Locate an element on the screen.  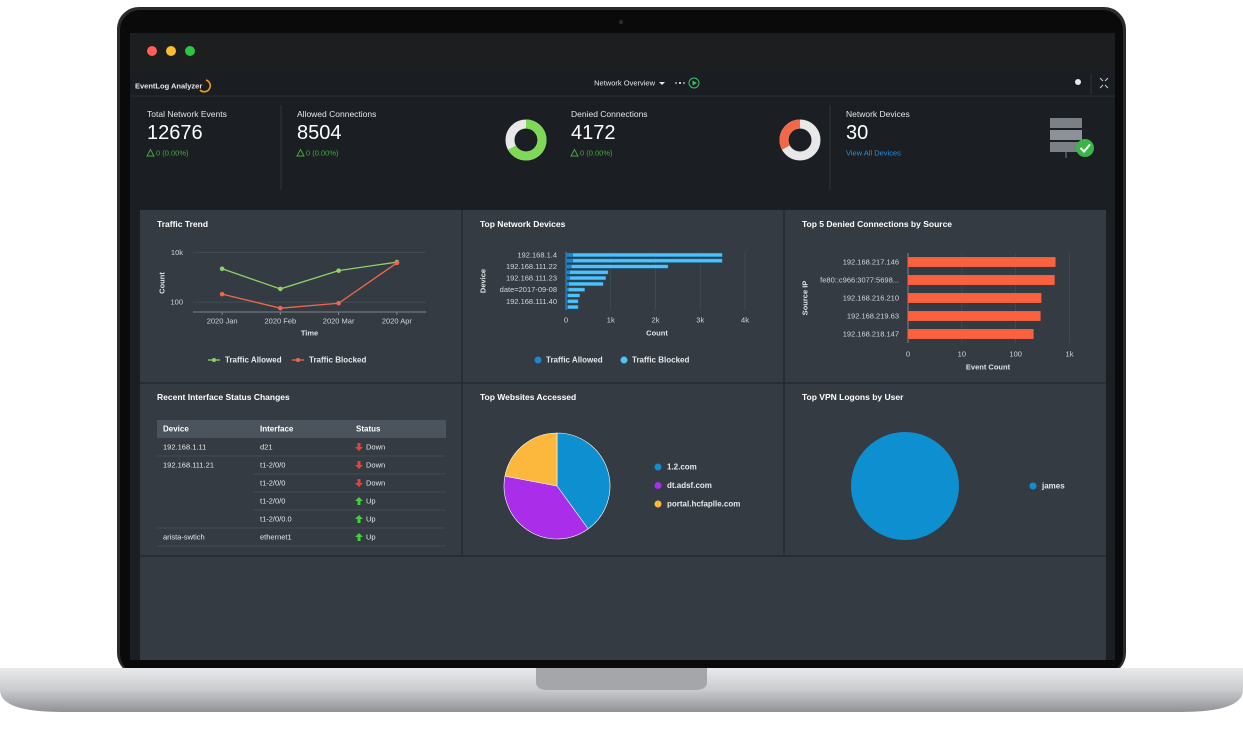
y-tick-label: 192.168.219.63 is located at coordinates (873, 316).